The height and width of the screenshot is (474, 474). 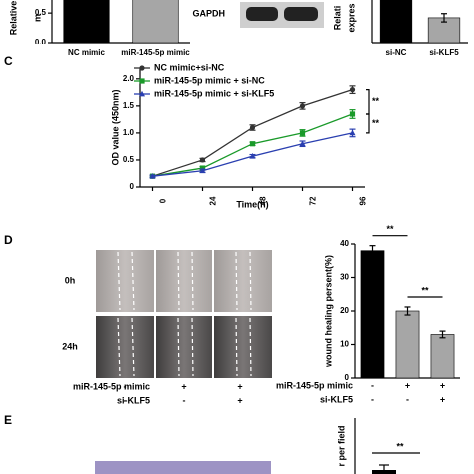 I want to click on x-tick-label: 72, so click(x=313, y=200).